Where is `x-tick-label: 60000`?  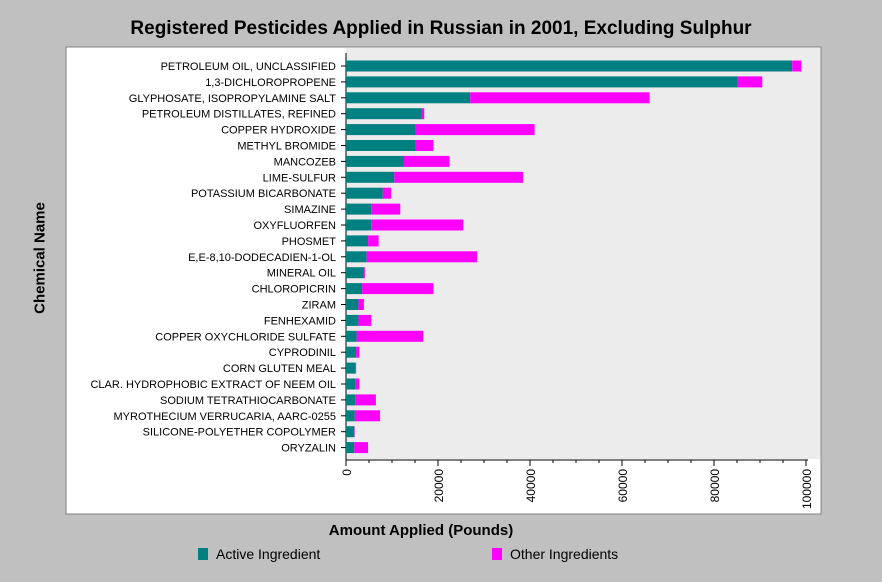 x-tick-label: 60000 is located at coordinates (623, 486).